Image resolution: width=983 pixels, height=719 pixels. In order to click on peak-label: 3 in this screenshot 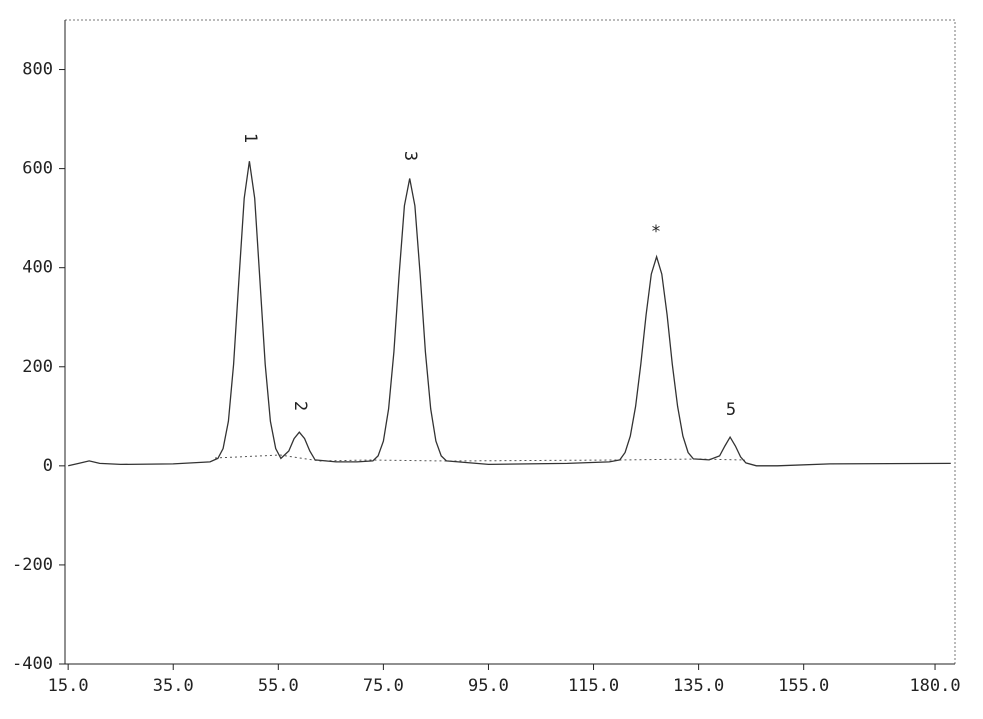, I will do `click(410, 156)`.